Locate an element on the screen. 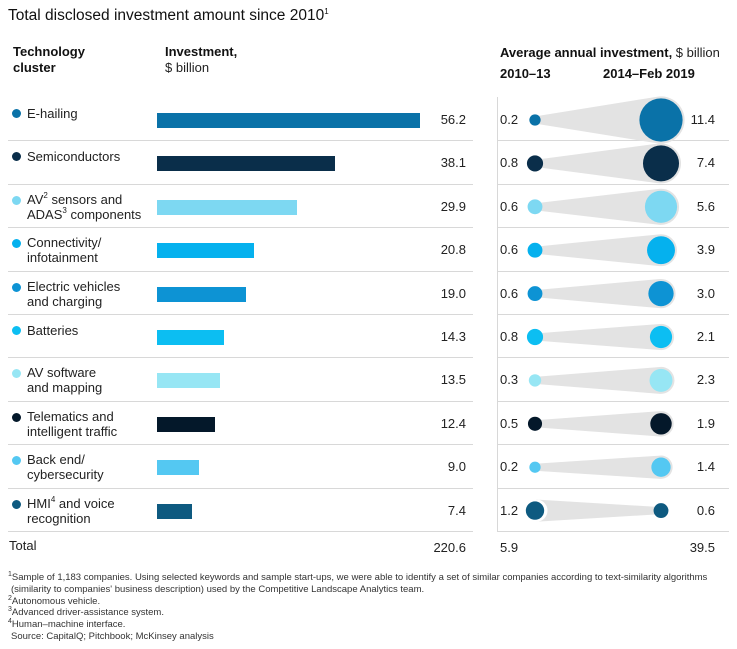 This screenshot has width=737, height=649. cluster-label: Connectivity/infotainment is located at coordinates (64, 250).